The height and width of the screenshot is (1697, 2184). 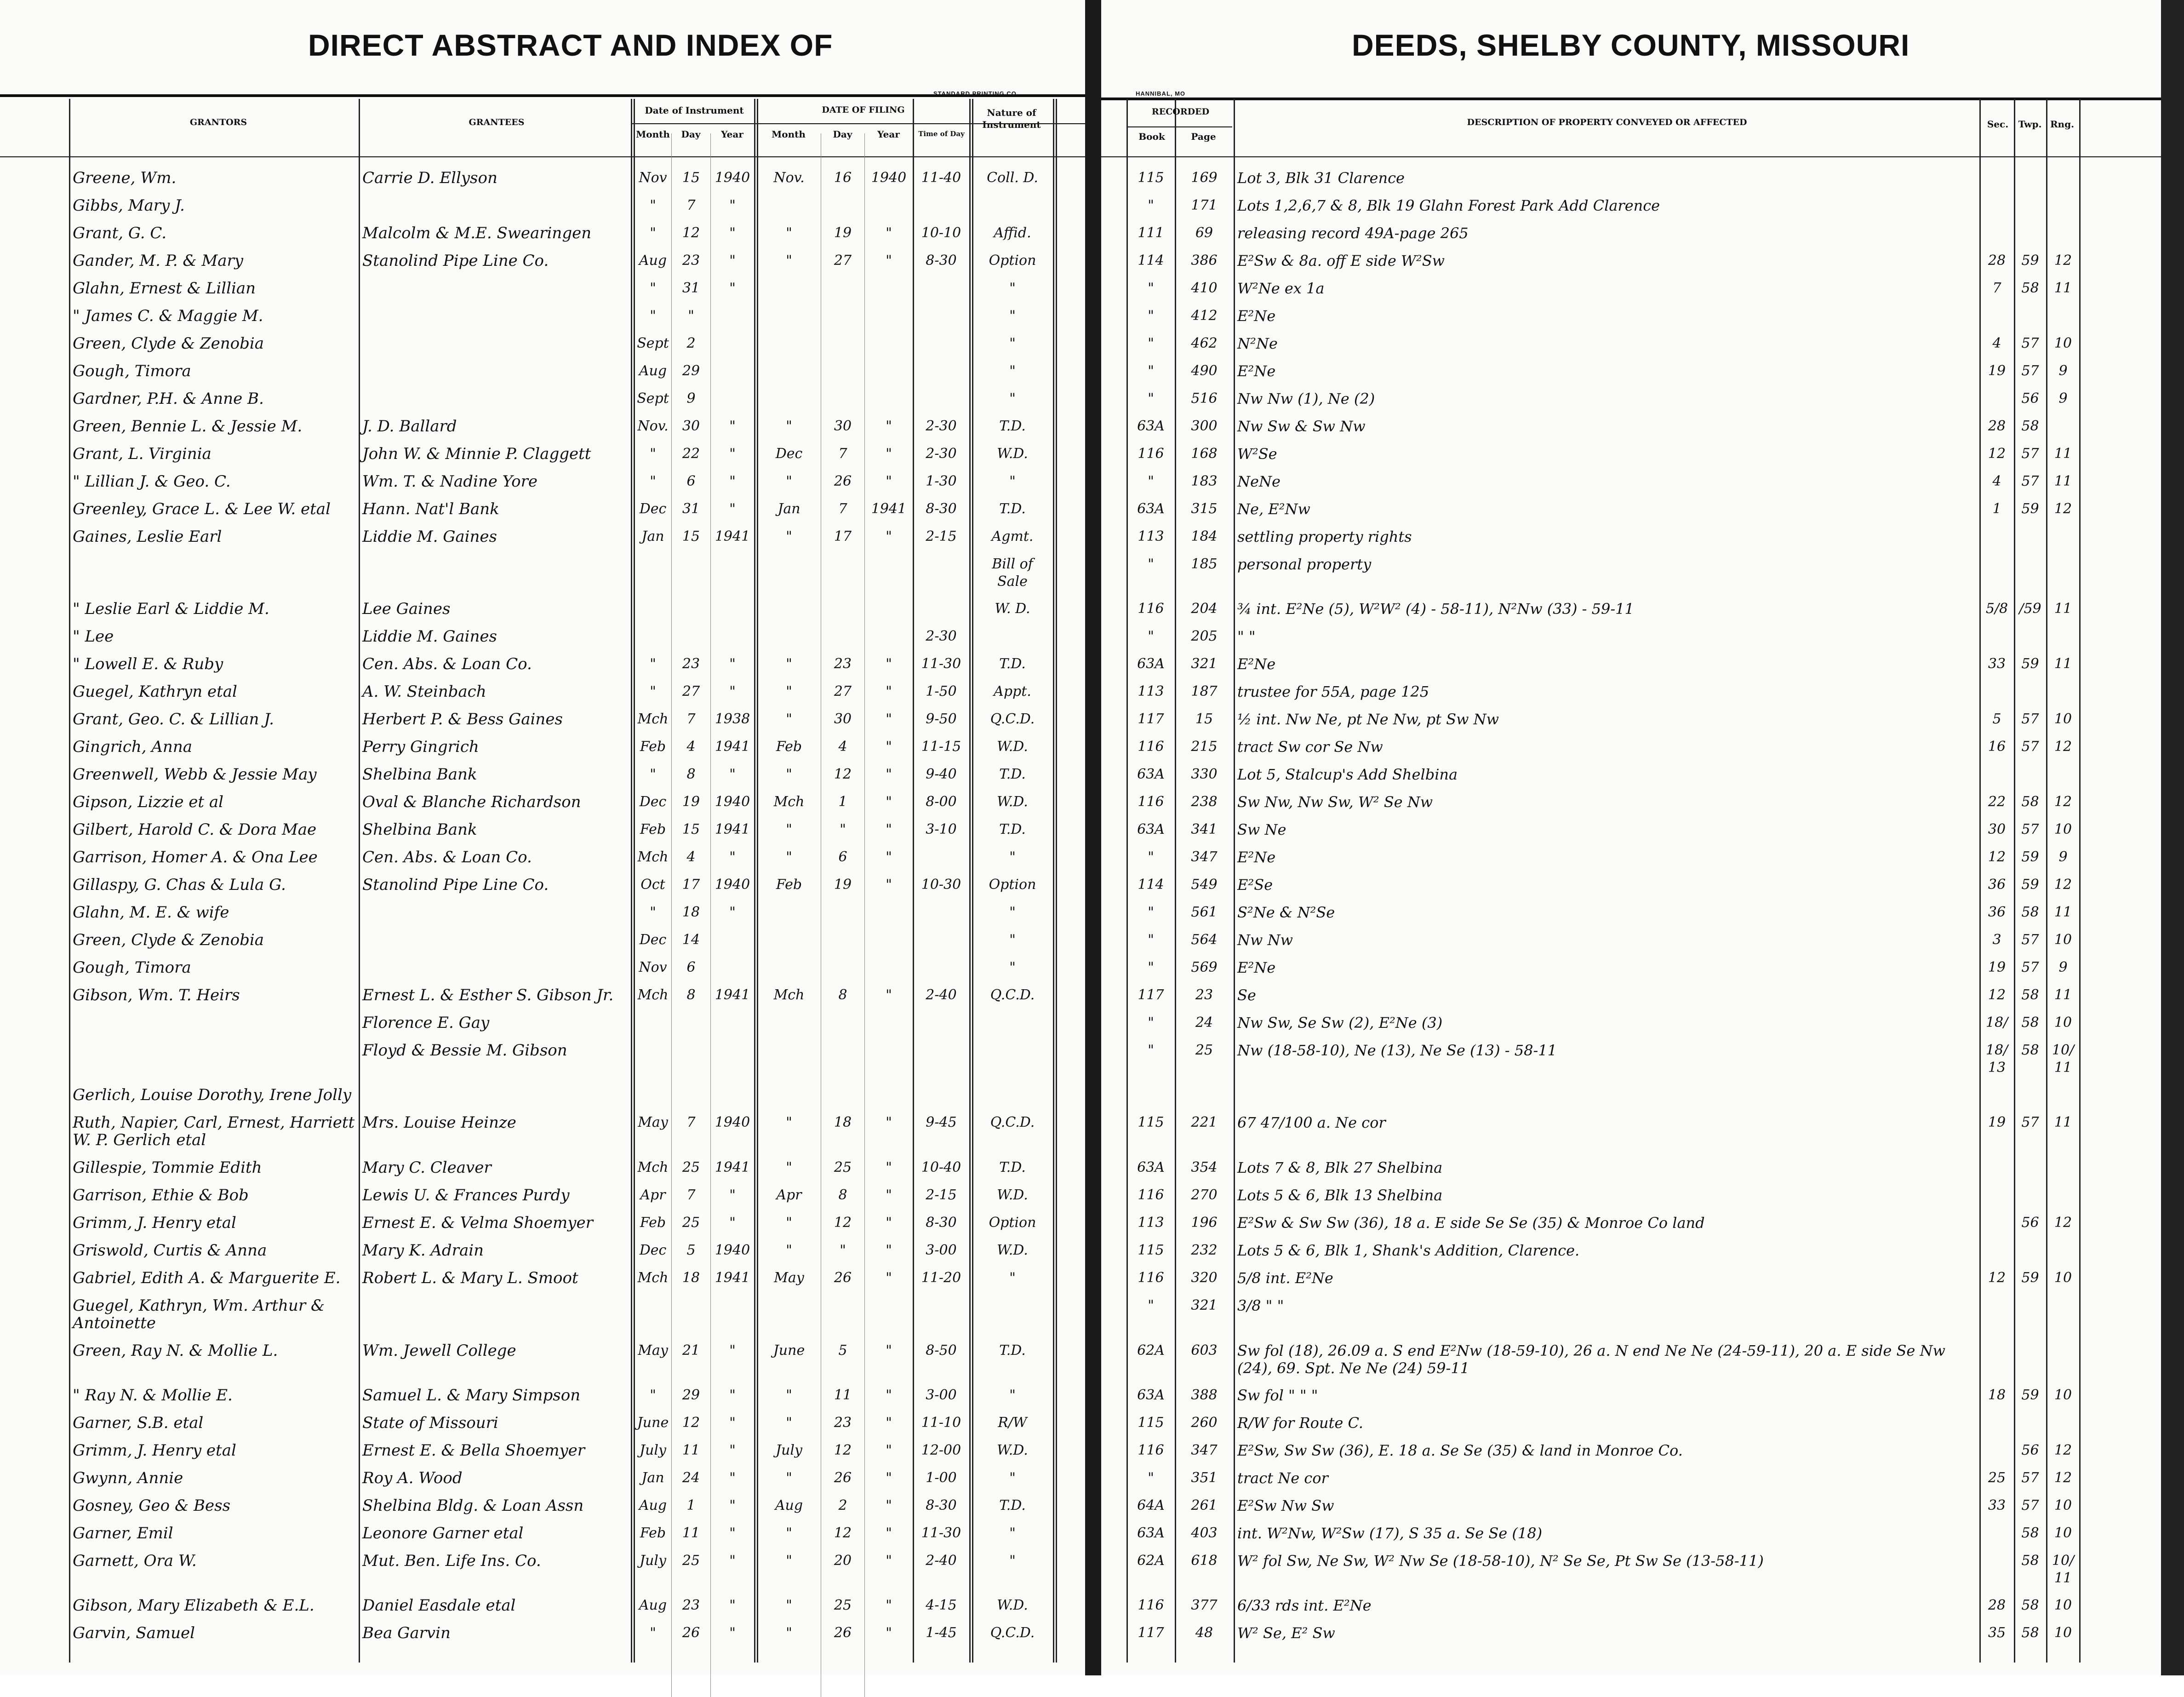 I want to click on filing-time-cell: 2-30, so click(x=941, y=426).